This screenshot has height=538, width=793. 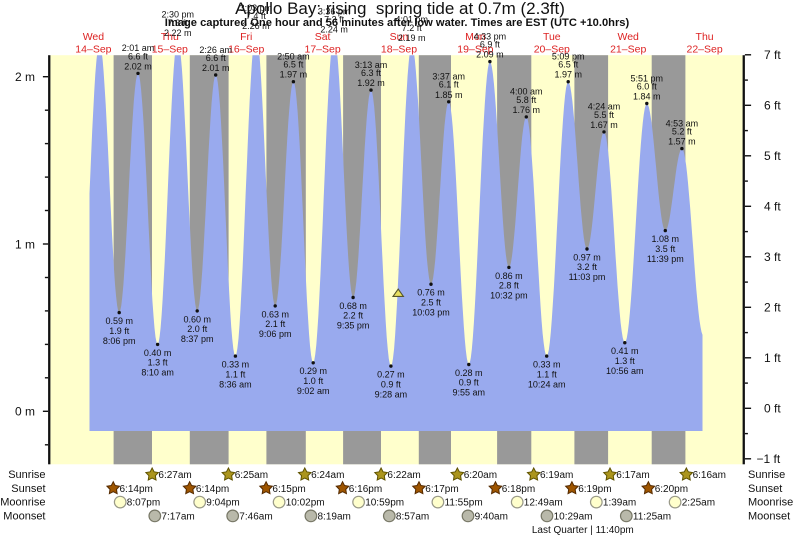 I want to click on svg-text: 0.40 m, so click(x=158, y=353).